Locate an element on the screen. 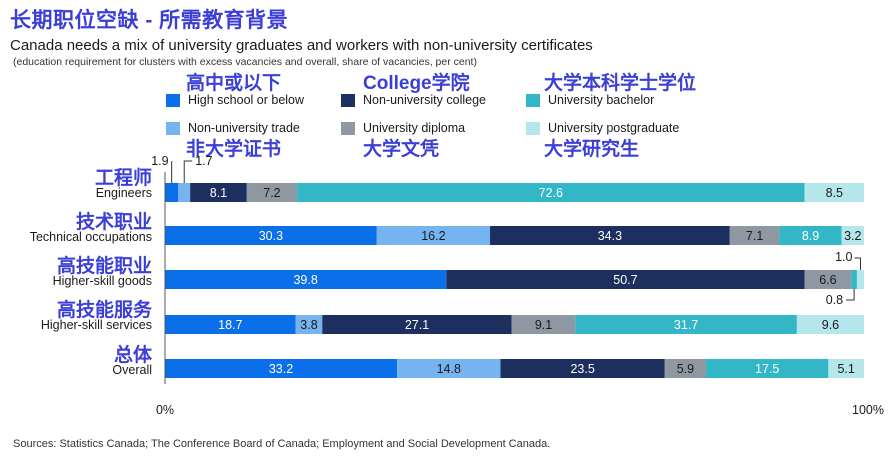 The height and width of the screenshot is (459, 896). data-label: 1.9 is located at coordinates (159, 161).